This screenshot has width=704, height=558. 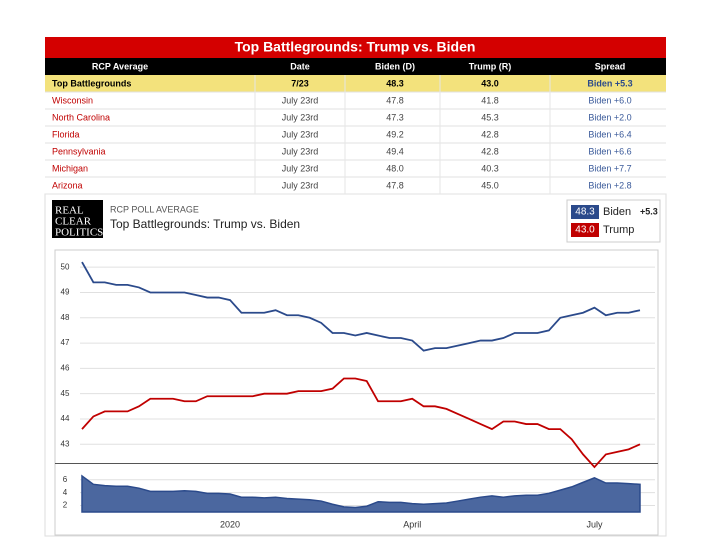 I want to click on logo-text: CLEAR, so click(x=73, y=222).